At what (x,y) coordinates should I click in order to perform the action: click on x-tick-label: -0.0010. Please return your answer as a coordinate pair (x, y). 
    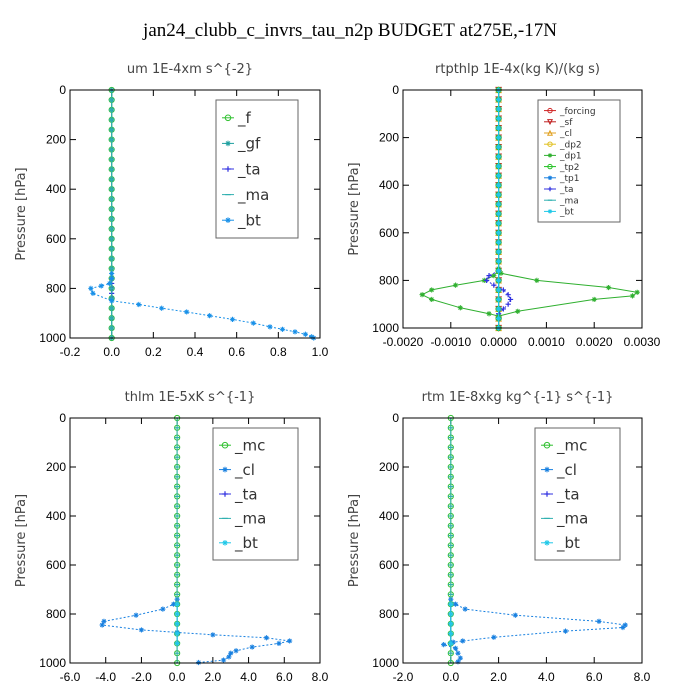
    Looking at the image, I should click on (450, 342).